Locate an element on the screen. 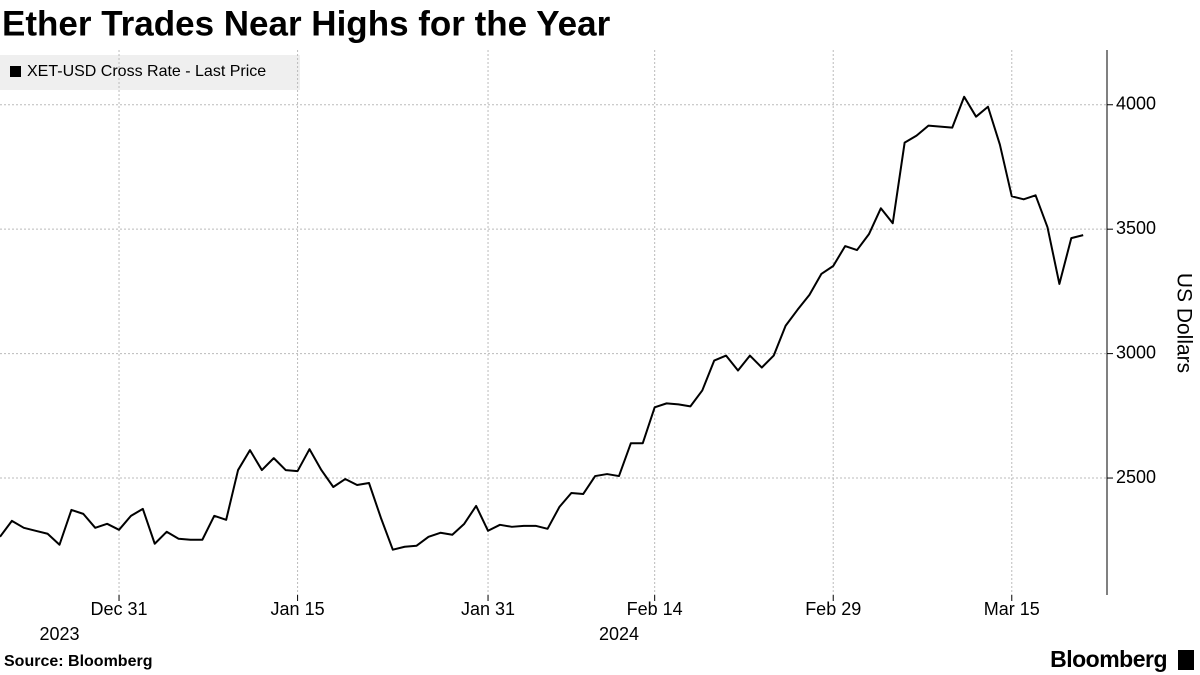 This screenshot has height=675, width=1200. source: Source: Bloomberg is located at coordinates (78, 661).